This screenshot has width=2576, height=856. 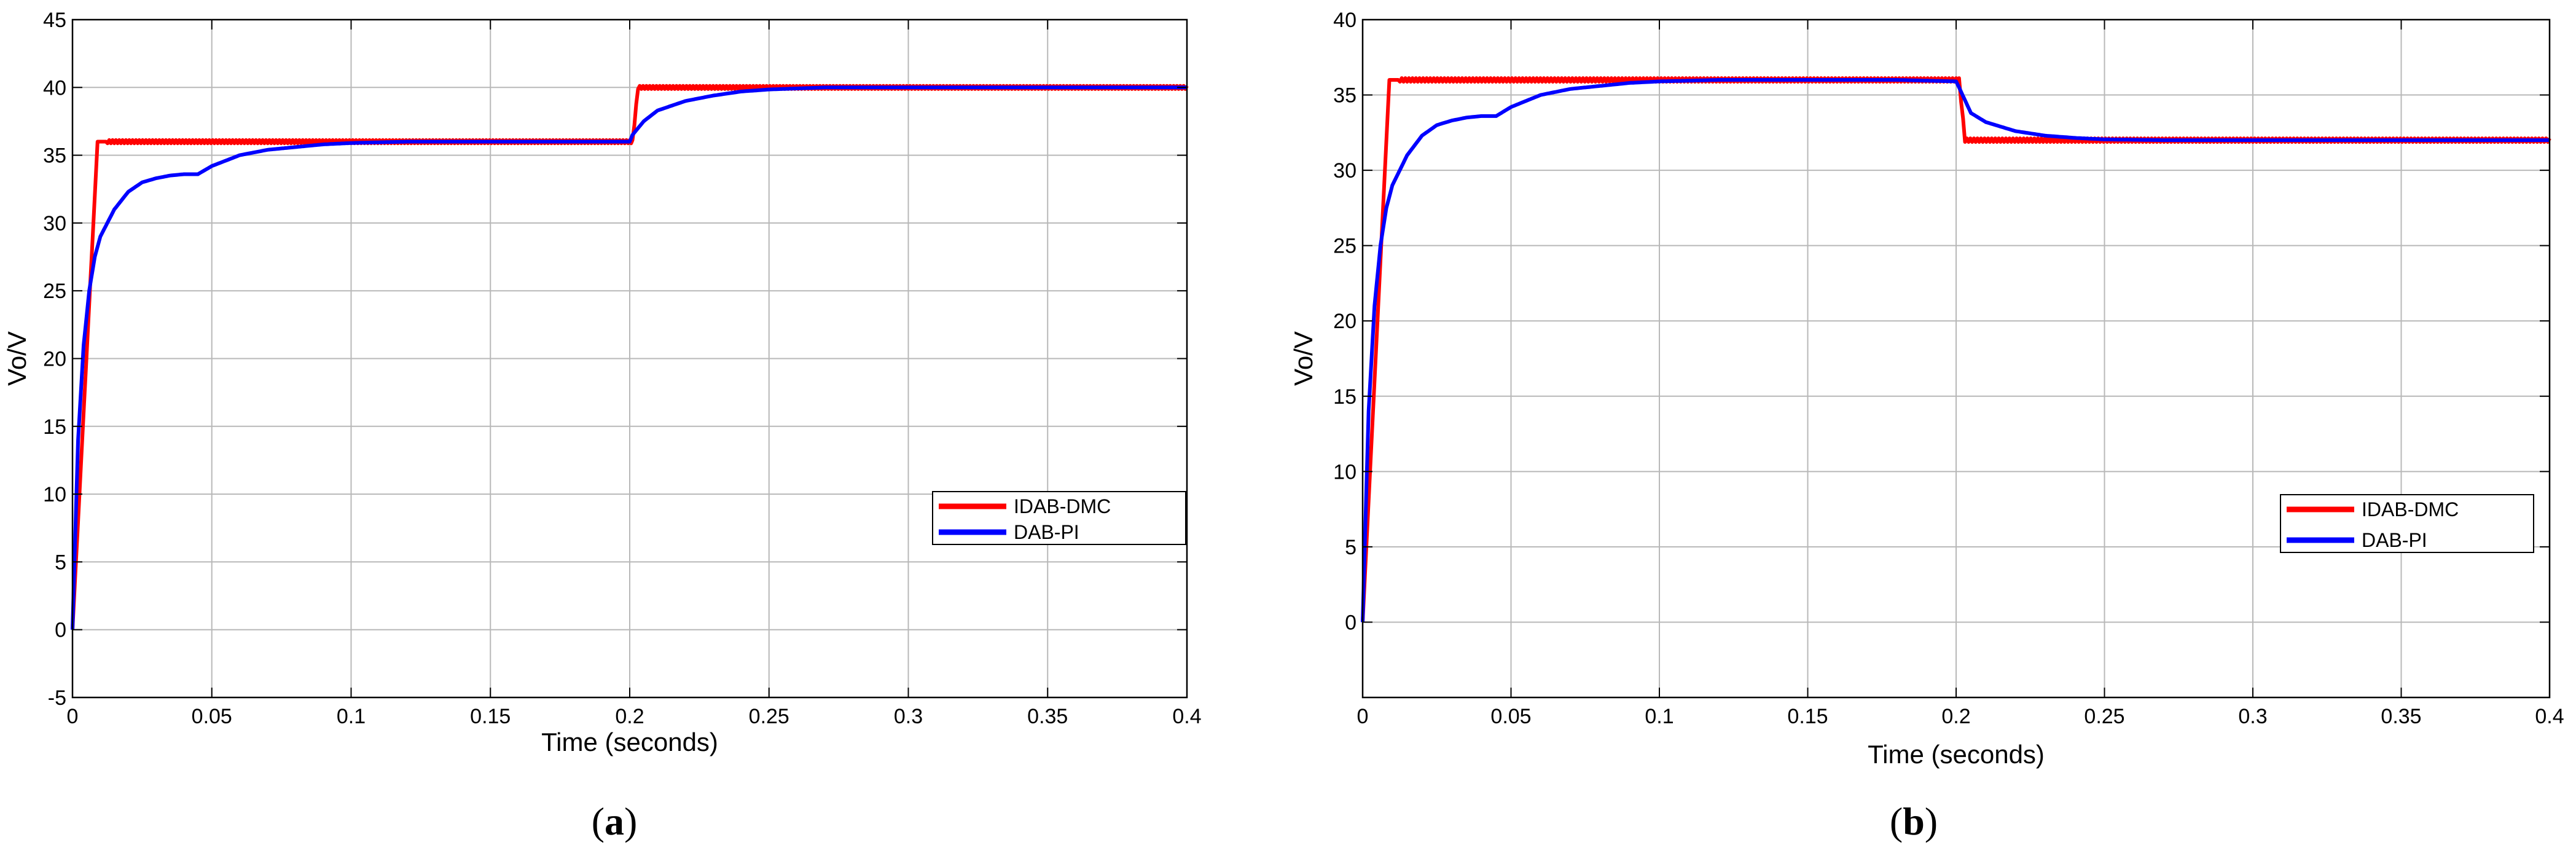 I want to click on y-tick-label: 45, so click(x=54, y=20).